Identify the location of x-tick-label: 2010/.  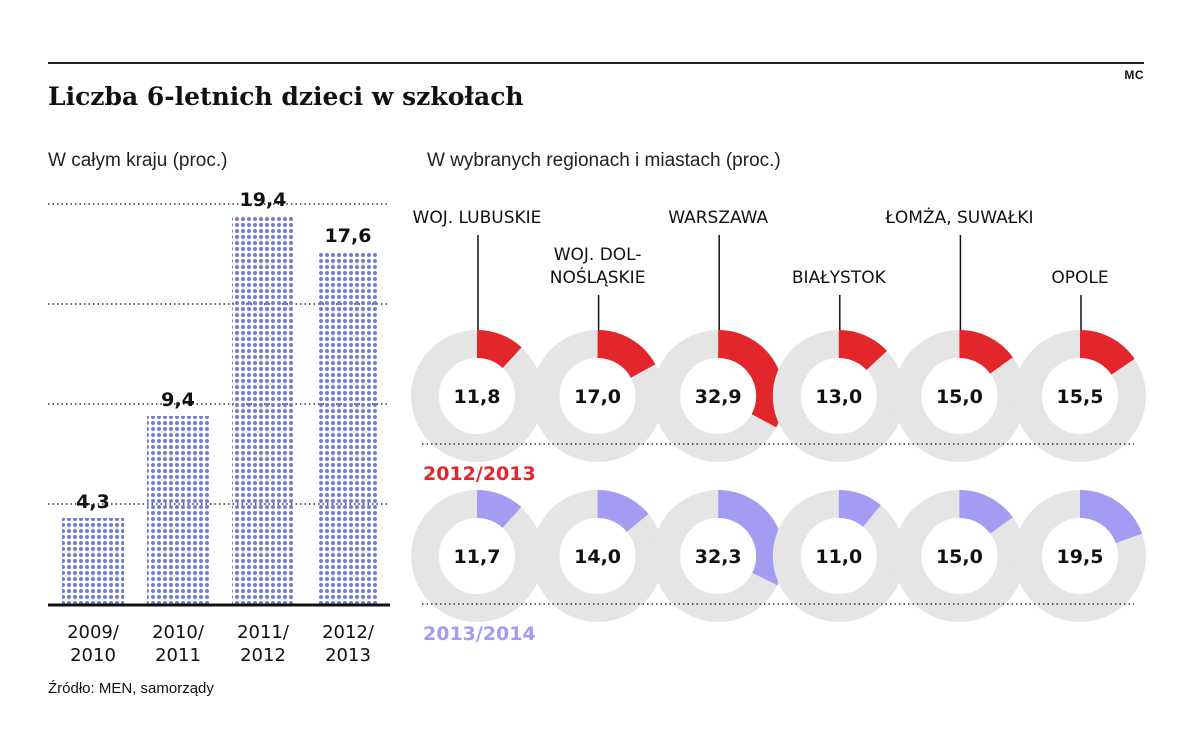
(178, 632).